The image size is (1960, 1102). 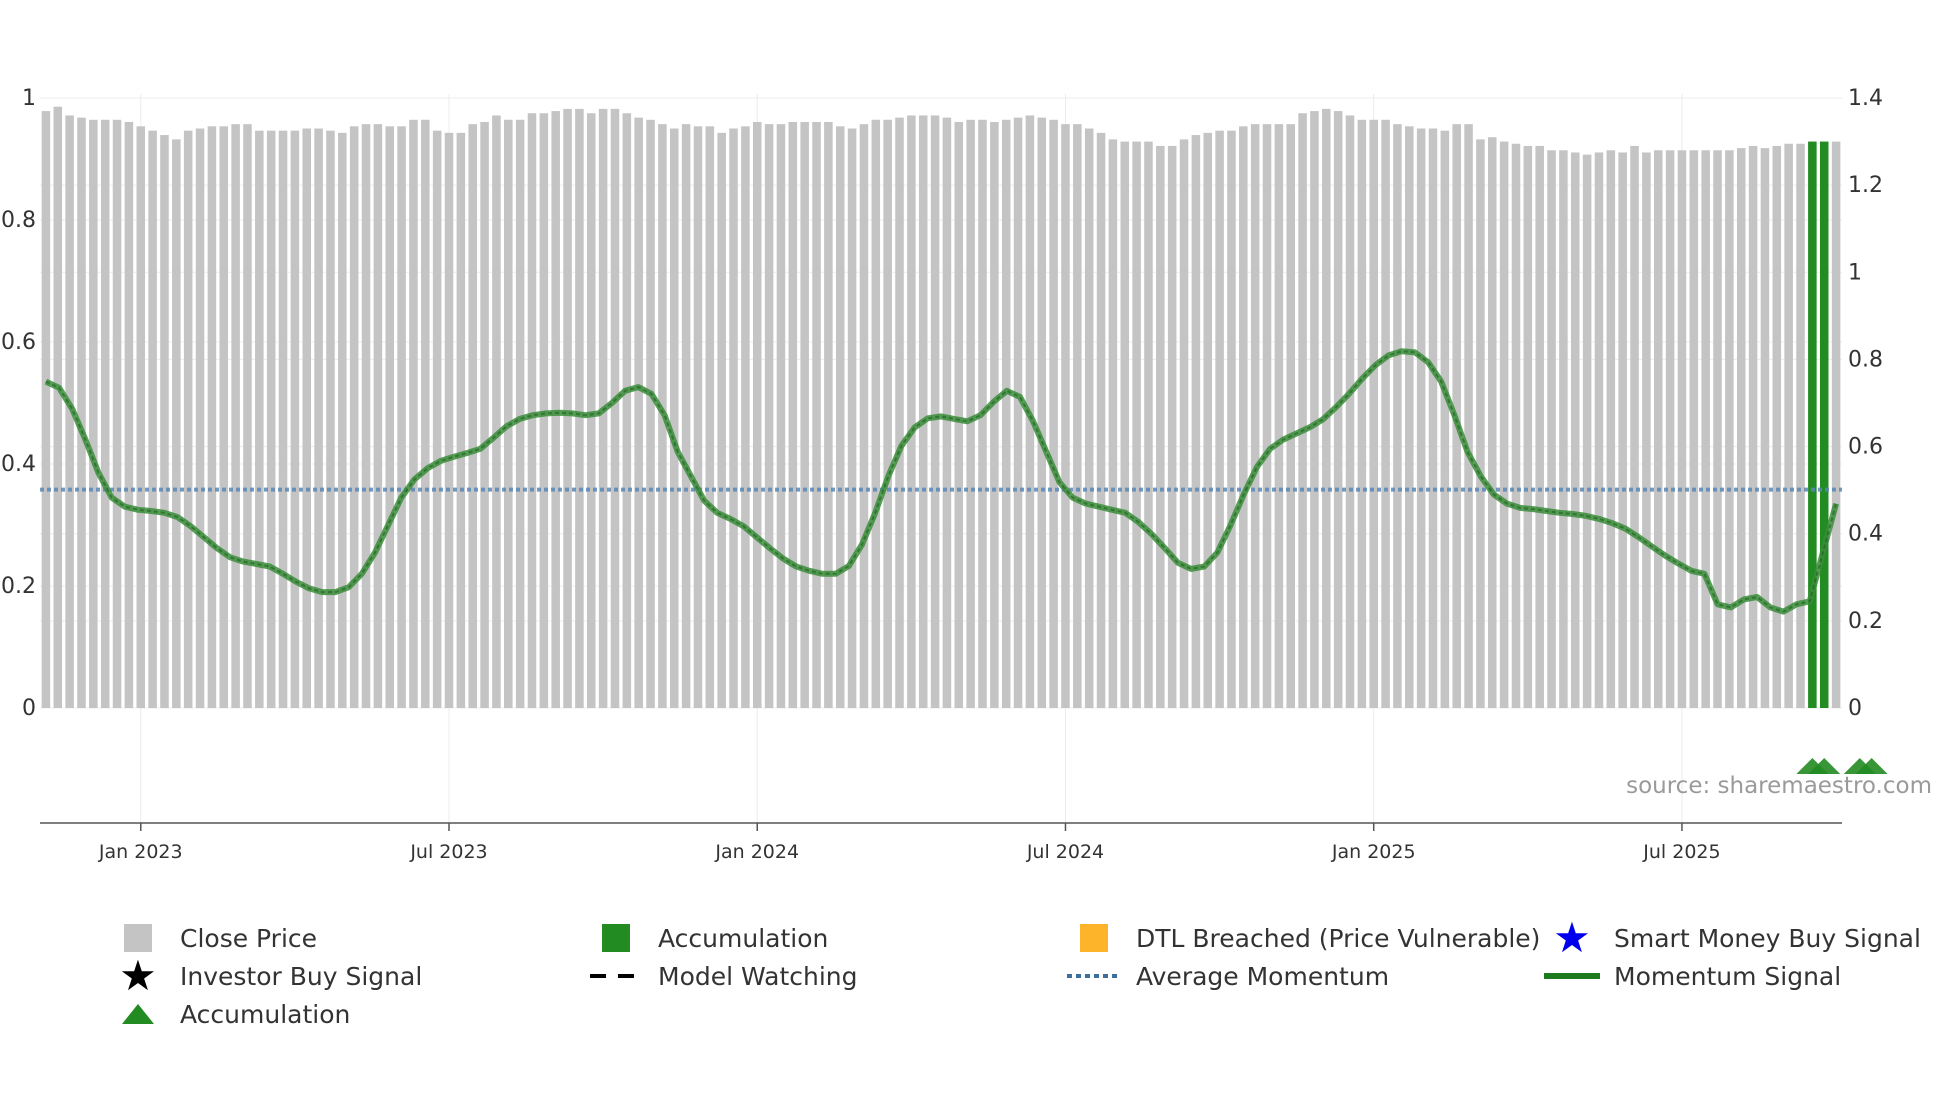 What do you see at coordinates (448, 852) in the screenshot?
I see `x-tick-label: Jul 2023` at bounding box center [448, 852].